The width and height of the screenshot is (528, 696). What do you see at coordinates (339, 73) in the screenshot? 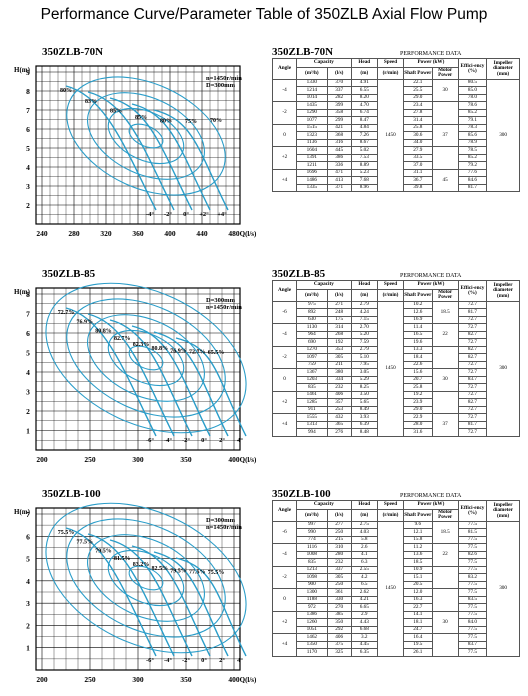
I see `header-capacity-ls: (l/s)` at bounding box center [339, 73].